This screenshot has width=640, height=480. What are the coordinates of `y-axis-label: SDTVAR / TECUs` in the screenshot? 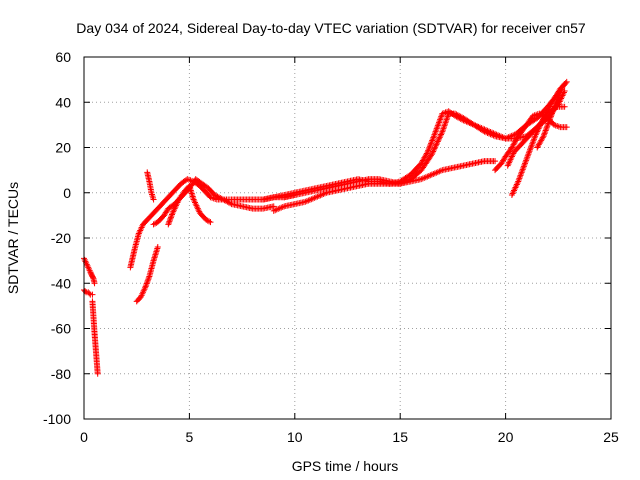 It's located at (13, 238).